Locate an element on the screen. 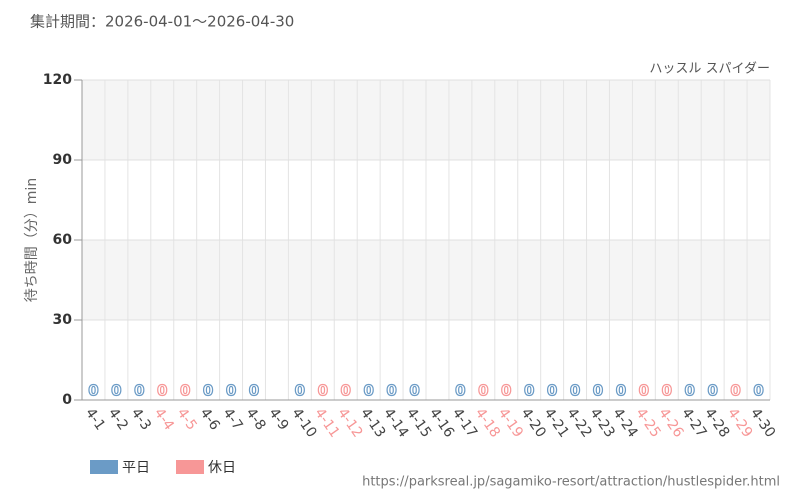  chart-subtitle: ハッスル スパイダー is located at coordinates (709, 69).